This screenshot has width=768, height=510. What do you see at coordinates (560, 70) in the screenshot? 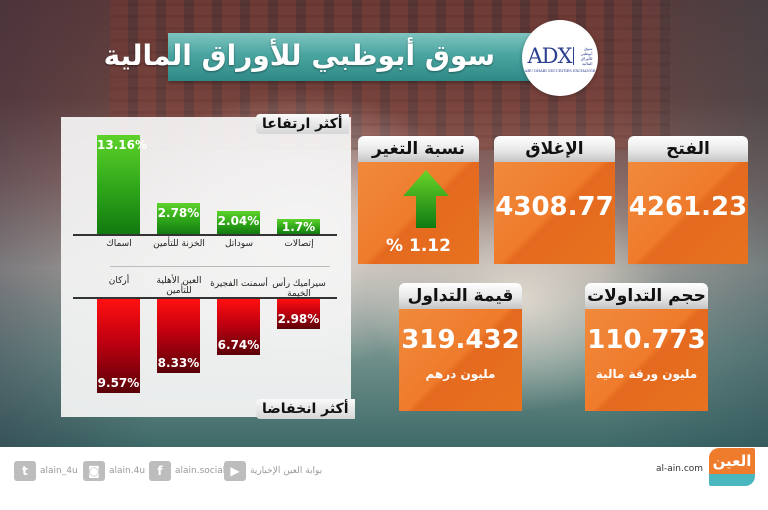
I see `logo-english: ABU DHABI SECURITIES EXCHANGE` at bounding box center [560, 70].